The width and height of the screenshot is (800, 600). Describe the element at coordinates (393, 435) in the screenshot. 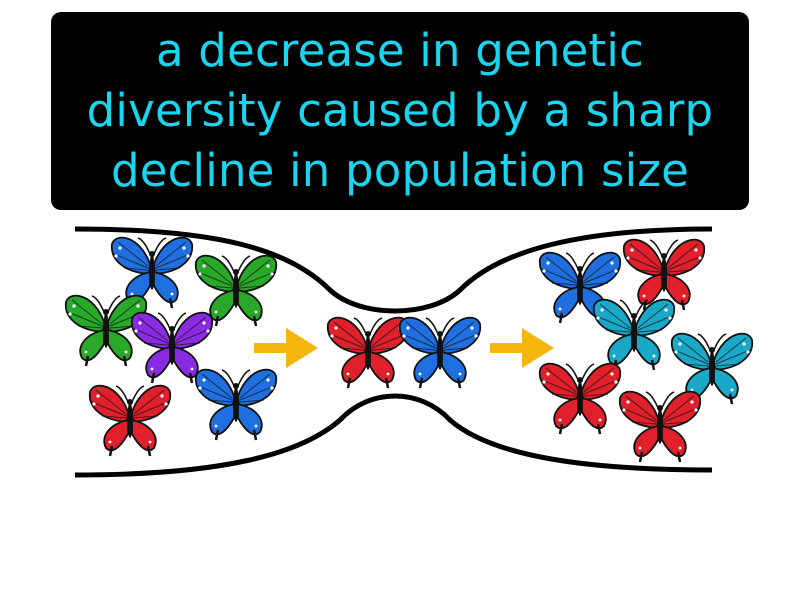

I see `bottleneck-bottom-curve` at that location.